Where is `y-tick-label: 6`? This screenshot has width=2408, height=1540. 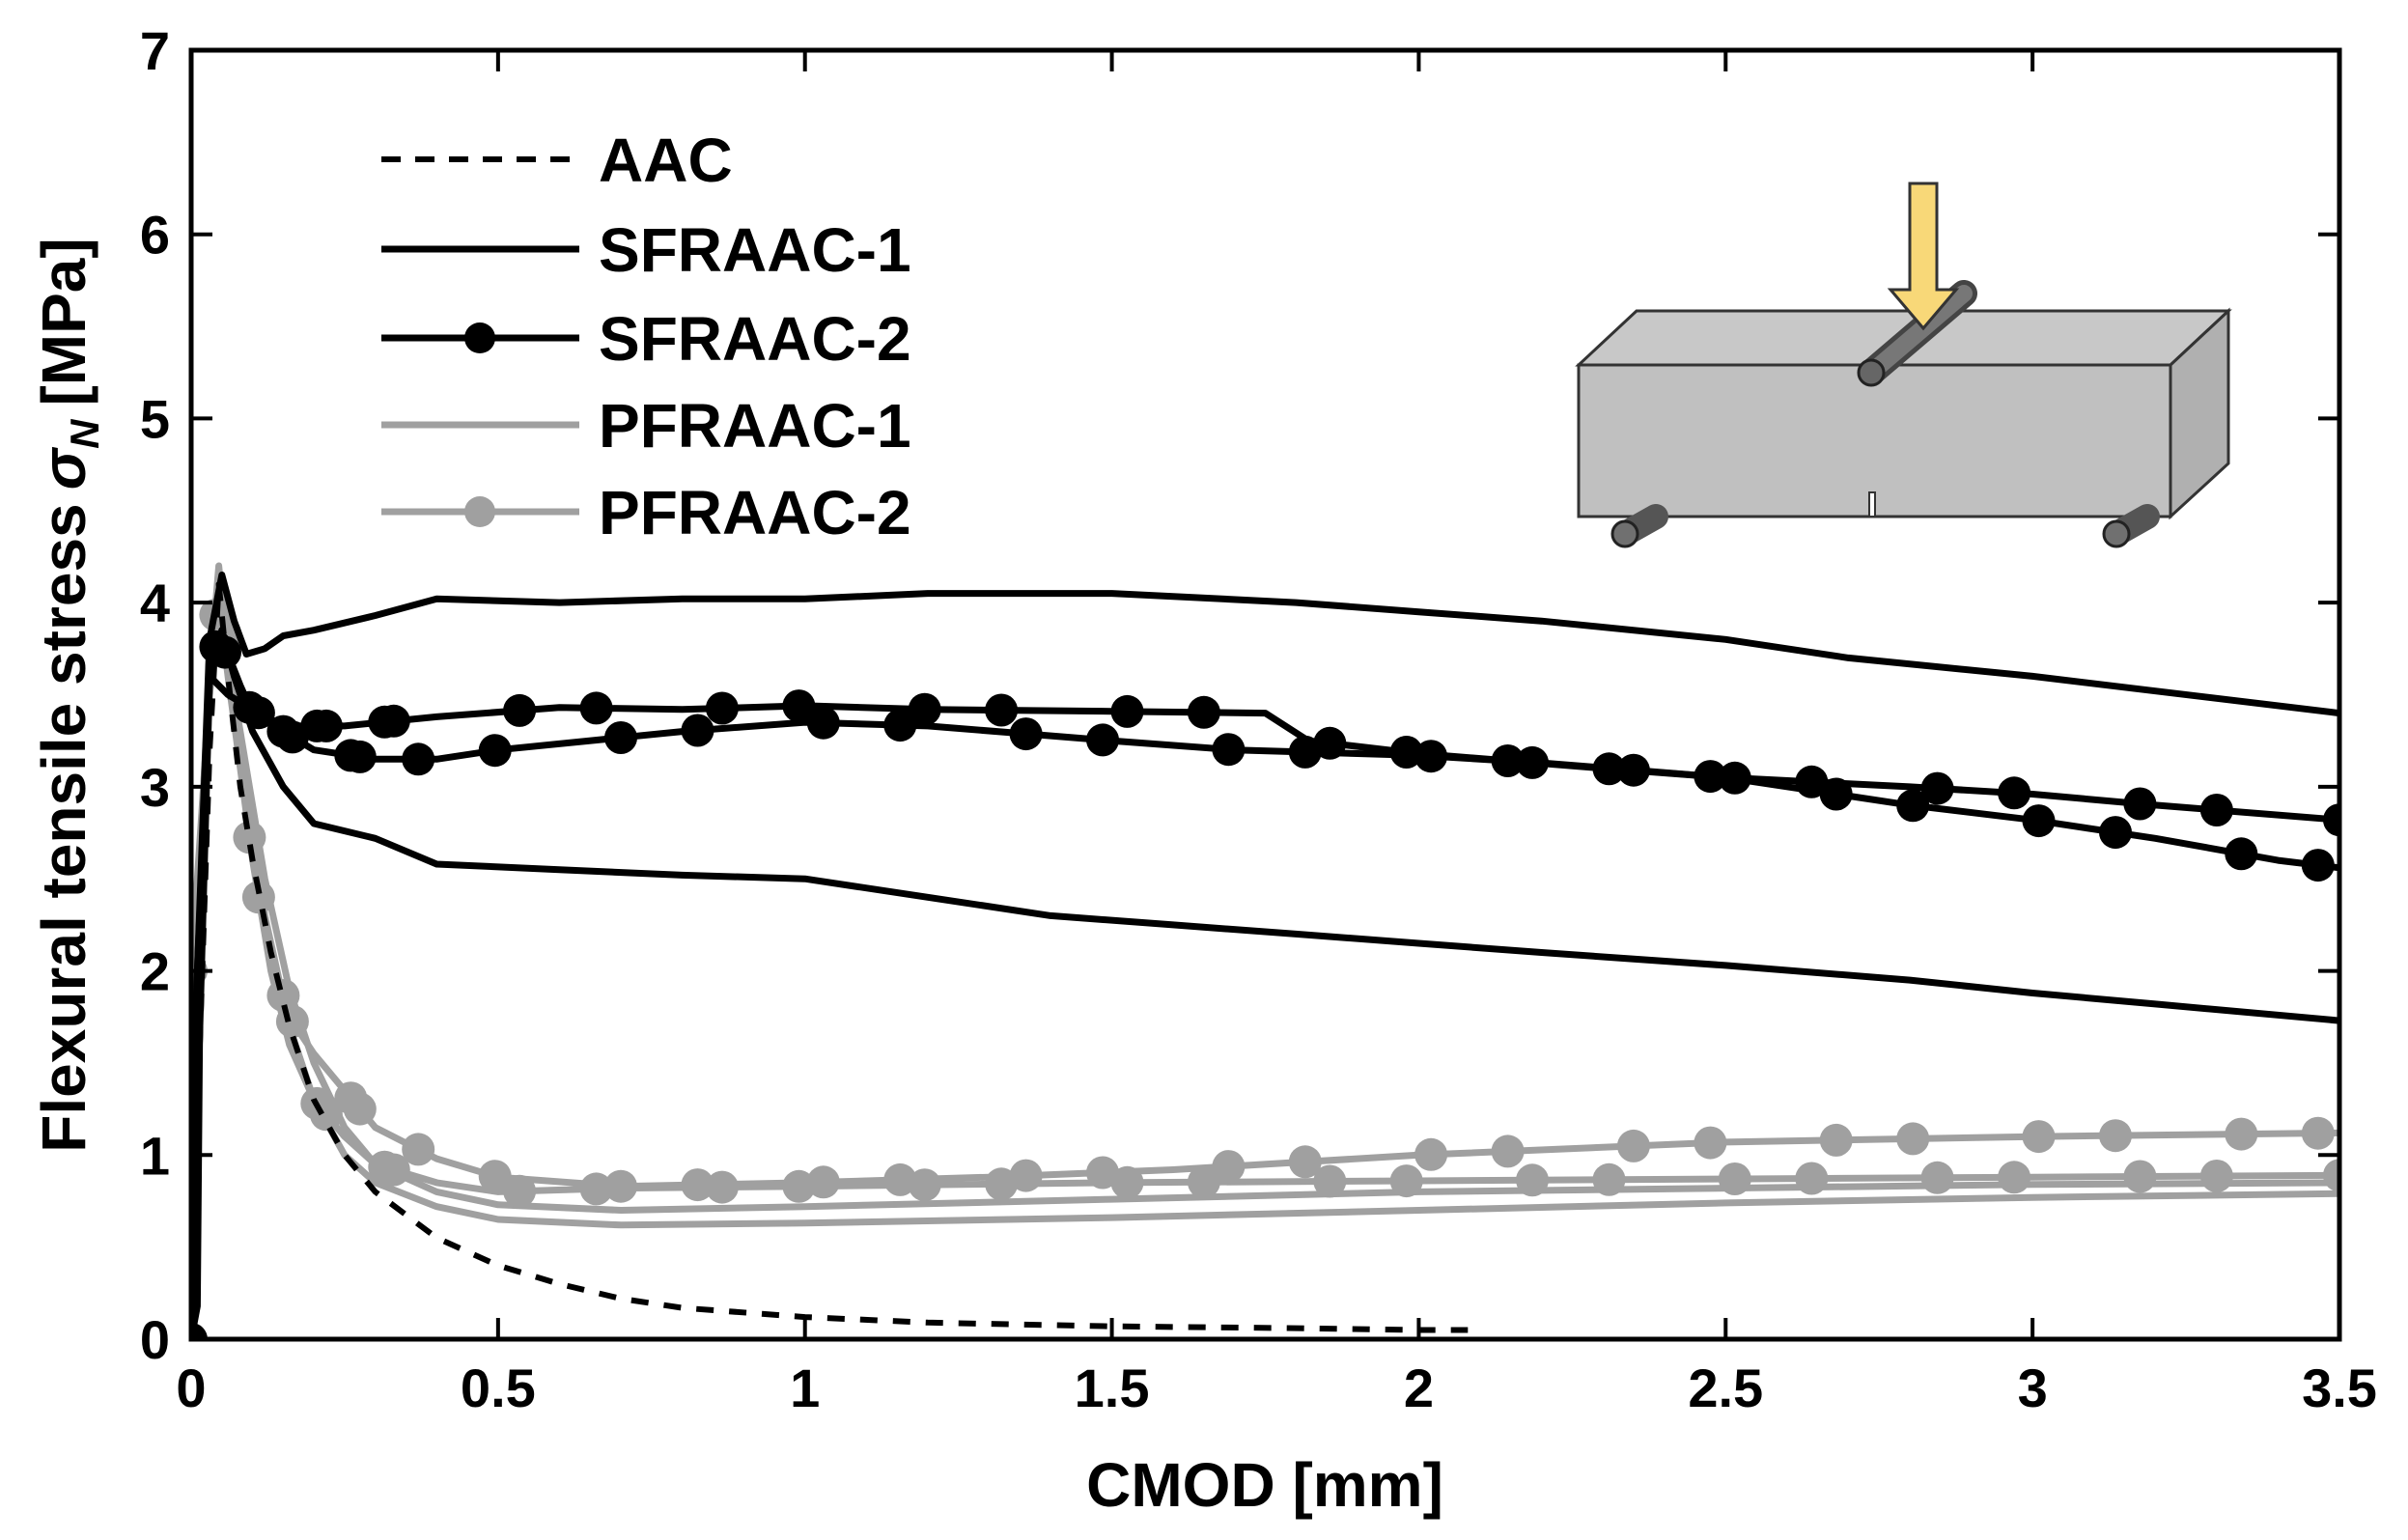 y-tick-label: 6 is located at coordinates (155, 236).